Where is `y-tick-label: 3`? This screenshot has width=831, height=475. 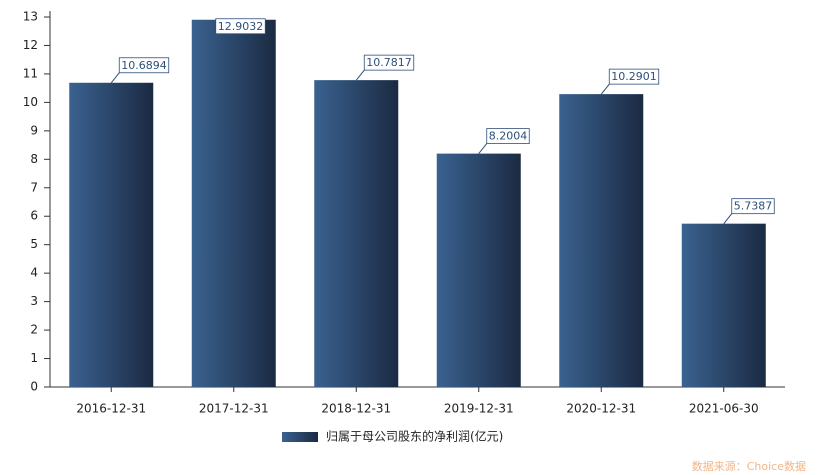 y-tick-label: 3 is located at coordinates (34, 301).